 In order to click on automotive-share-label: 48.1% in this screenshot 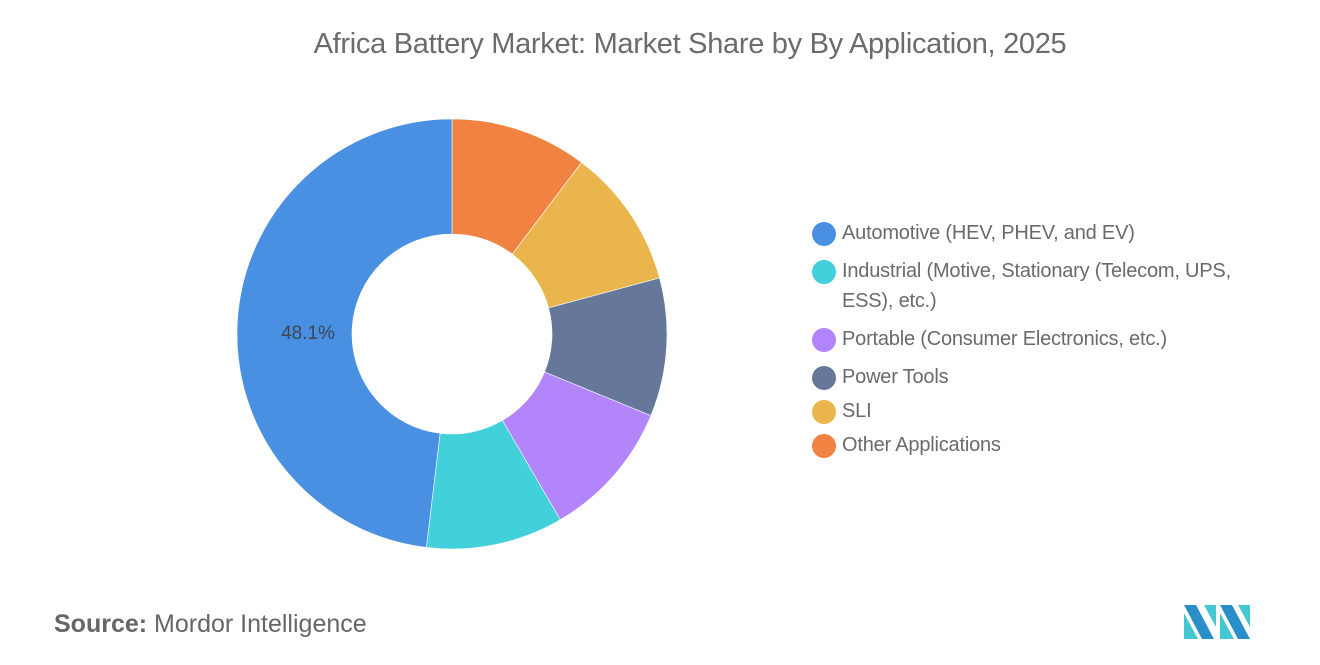, I will do `click(308, 333)`.